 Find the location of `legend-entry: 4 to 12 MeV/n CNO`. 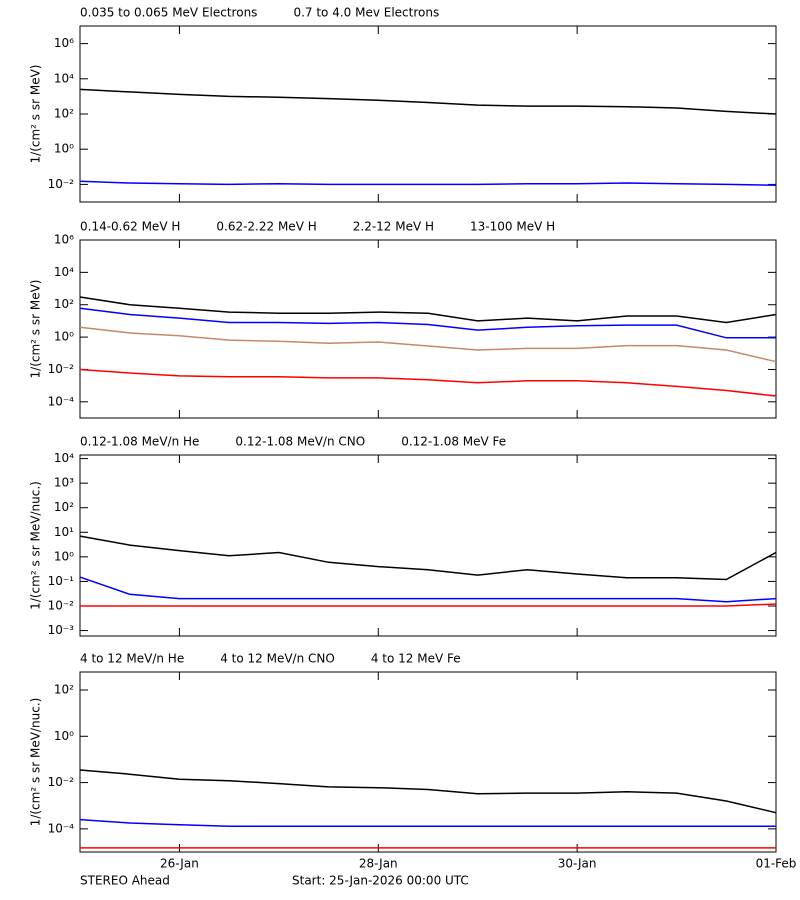

legend-entry: 4 to 12 MeV/n CNO is located at coordinates (277, 659).